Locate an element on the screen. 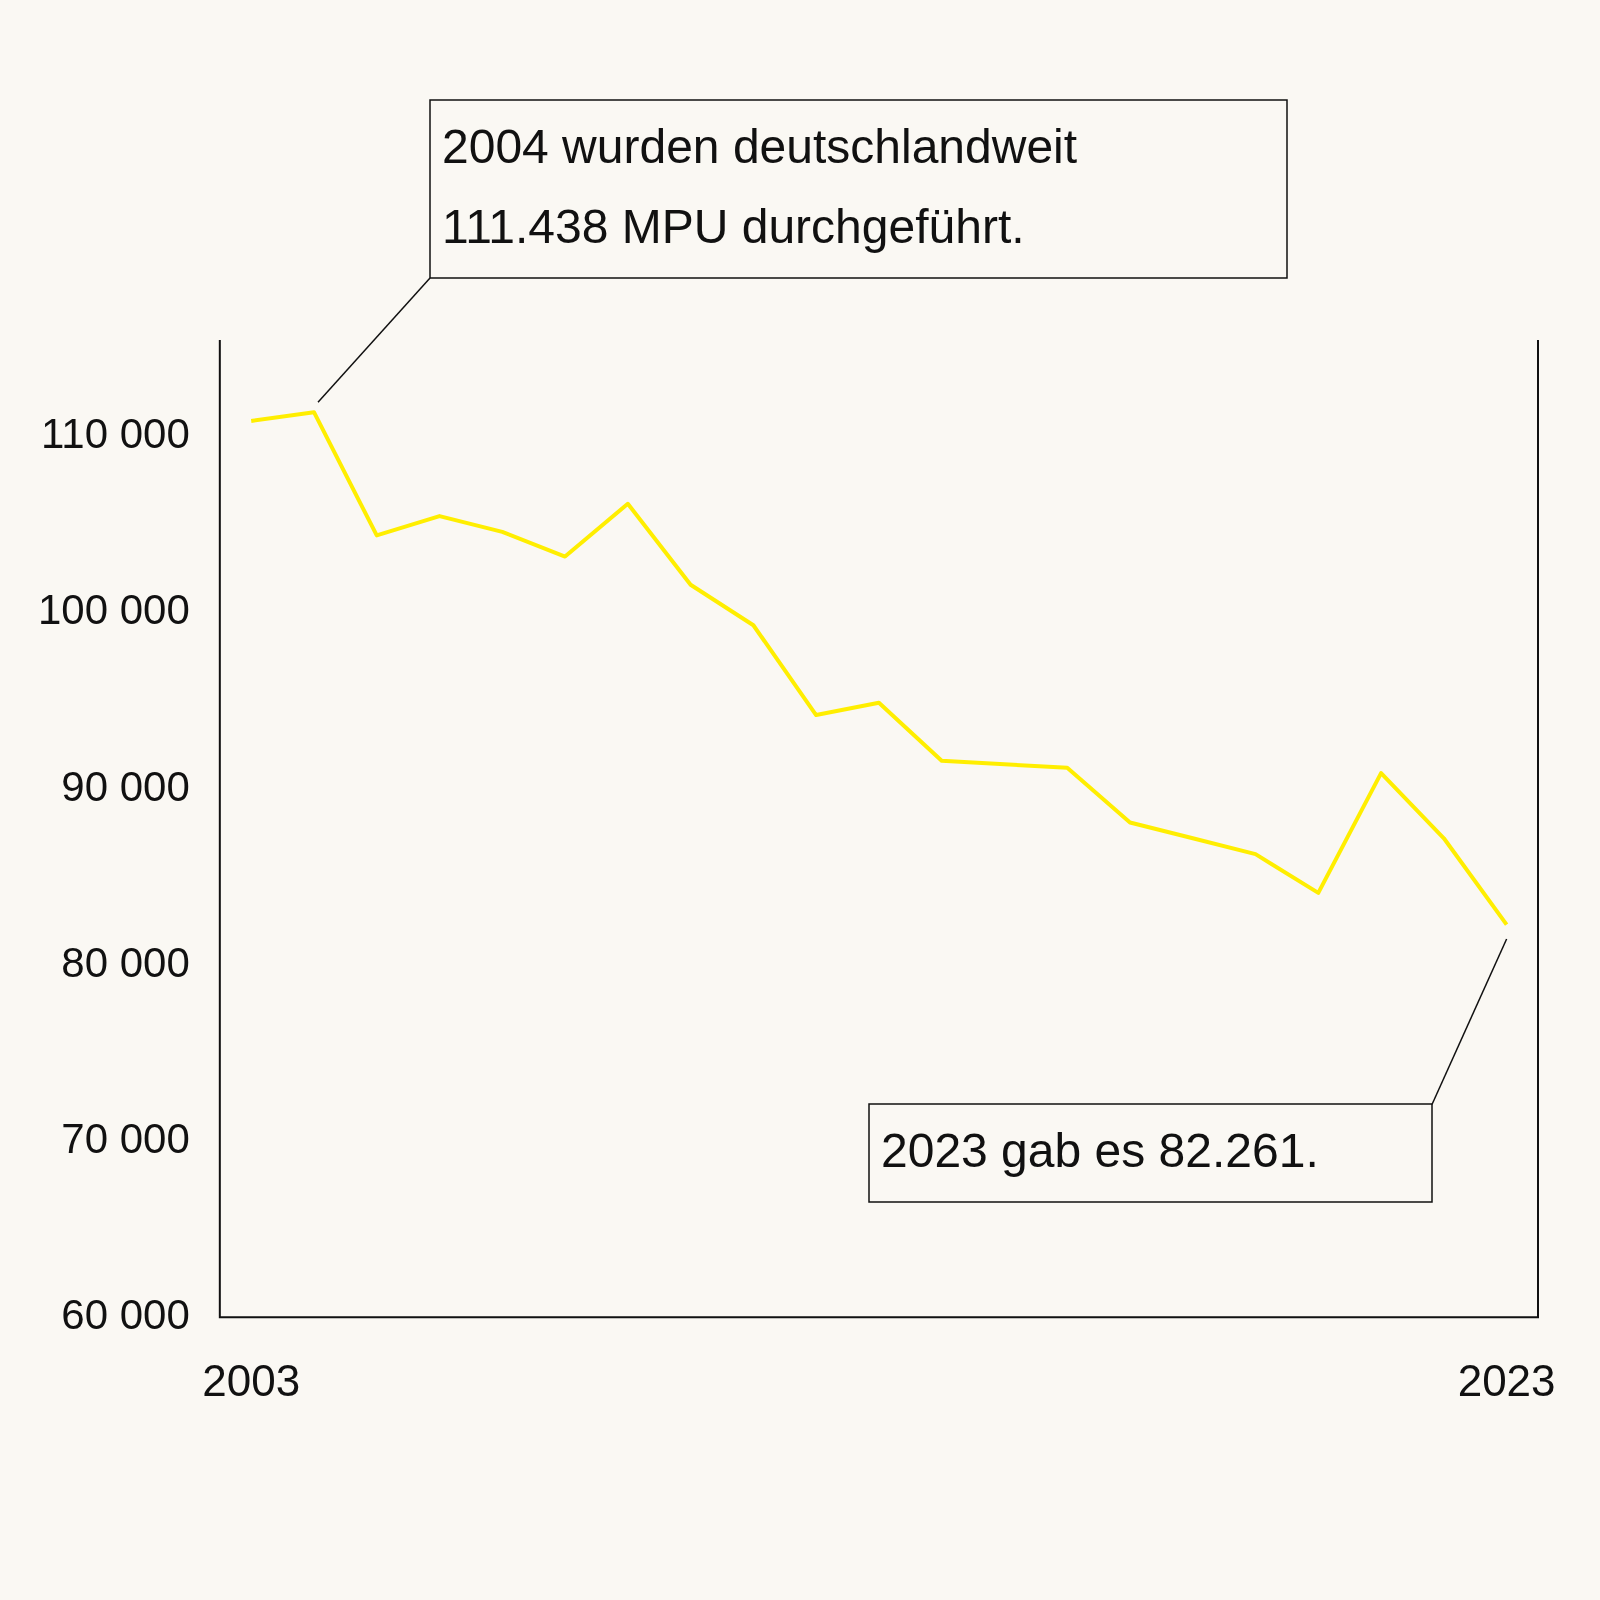 Image resolution: width=1600 pixels, height=1600 pixels. text: 2004 wurden deutschlandweit 111.438 MPU durchgeführt. is located at coordinates (760, 187).